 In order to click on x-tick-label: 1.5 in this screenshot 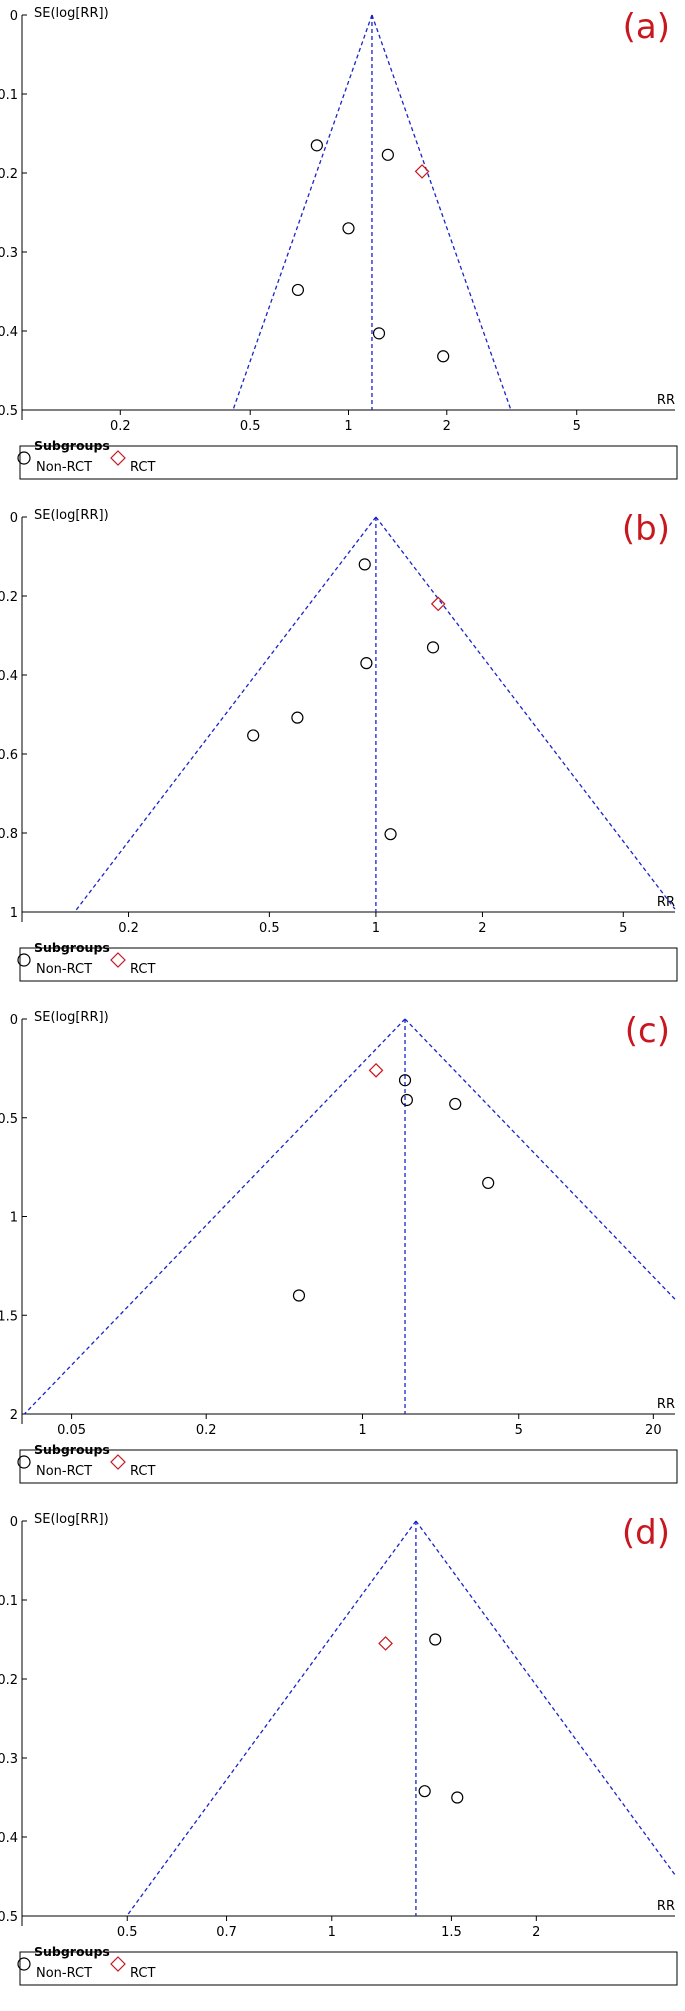, I will do `click(451, 1932)`.